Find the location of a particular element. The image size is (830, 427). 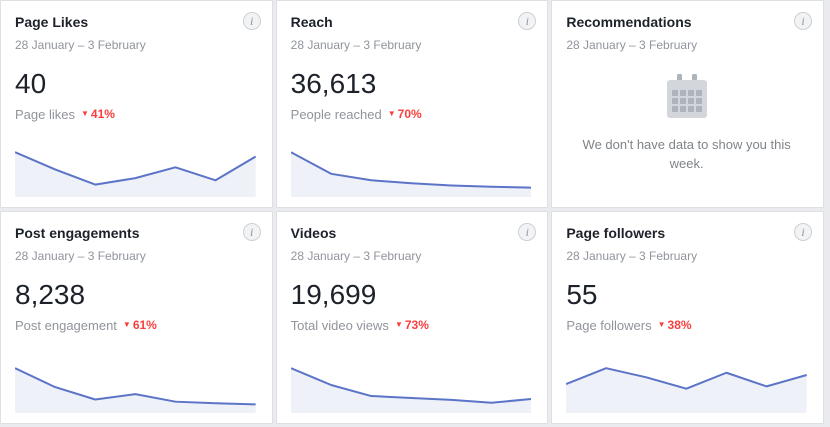

metric-label: Page followers is located at coordinates (609, 325).